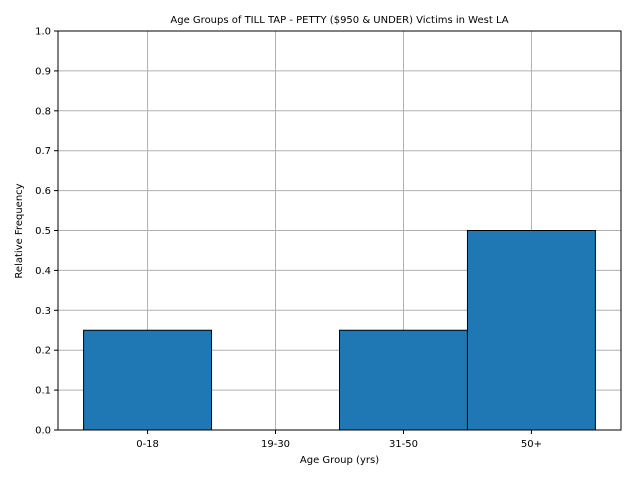 This screenshot has width=640, height=480. I want to click on x-tick-label: 0-18, so click(147, 444).